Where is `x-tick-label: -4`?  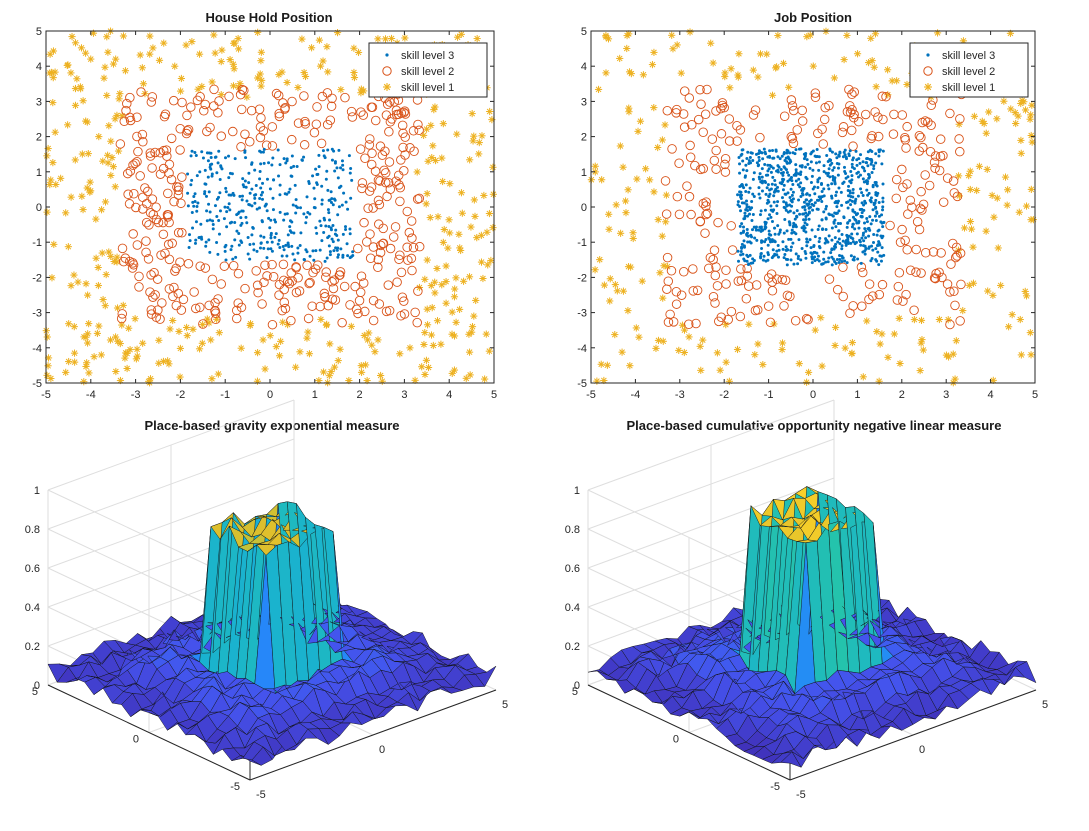 x-tick-label: -4 is located at coordinates (91, 395).